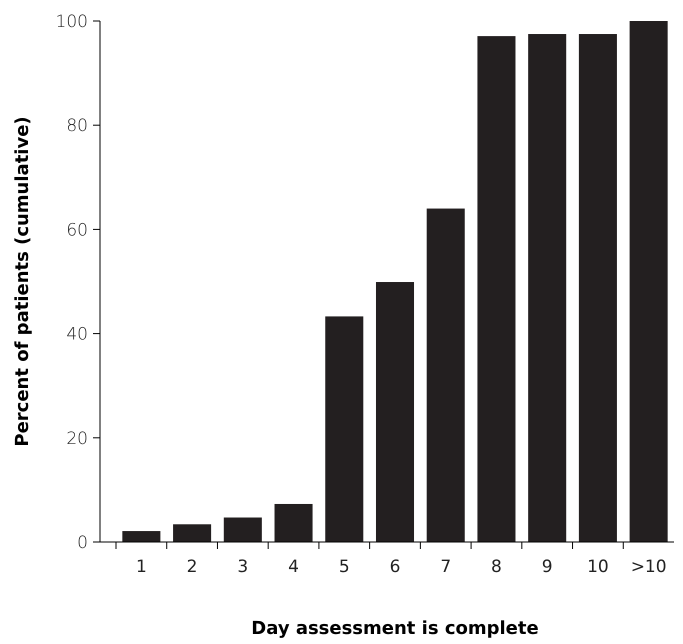  I want to click on x-tick-label: 5, so click(344, 567).